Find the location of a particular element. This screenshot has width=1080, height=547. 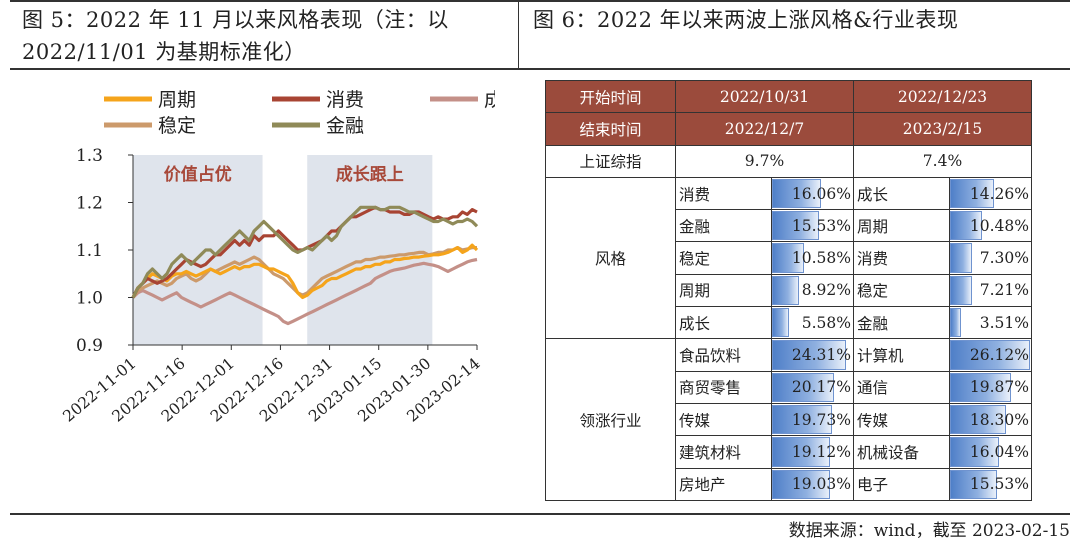

period2-value: 16.04% is located at coordinates (990, 452).